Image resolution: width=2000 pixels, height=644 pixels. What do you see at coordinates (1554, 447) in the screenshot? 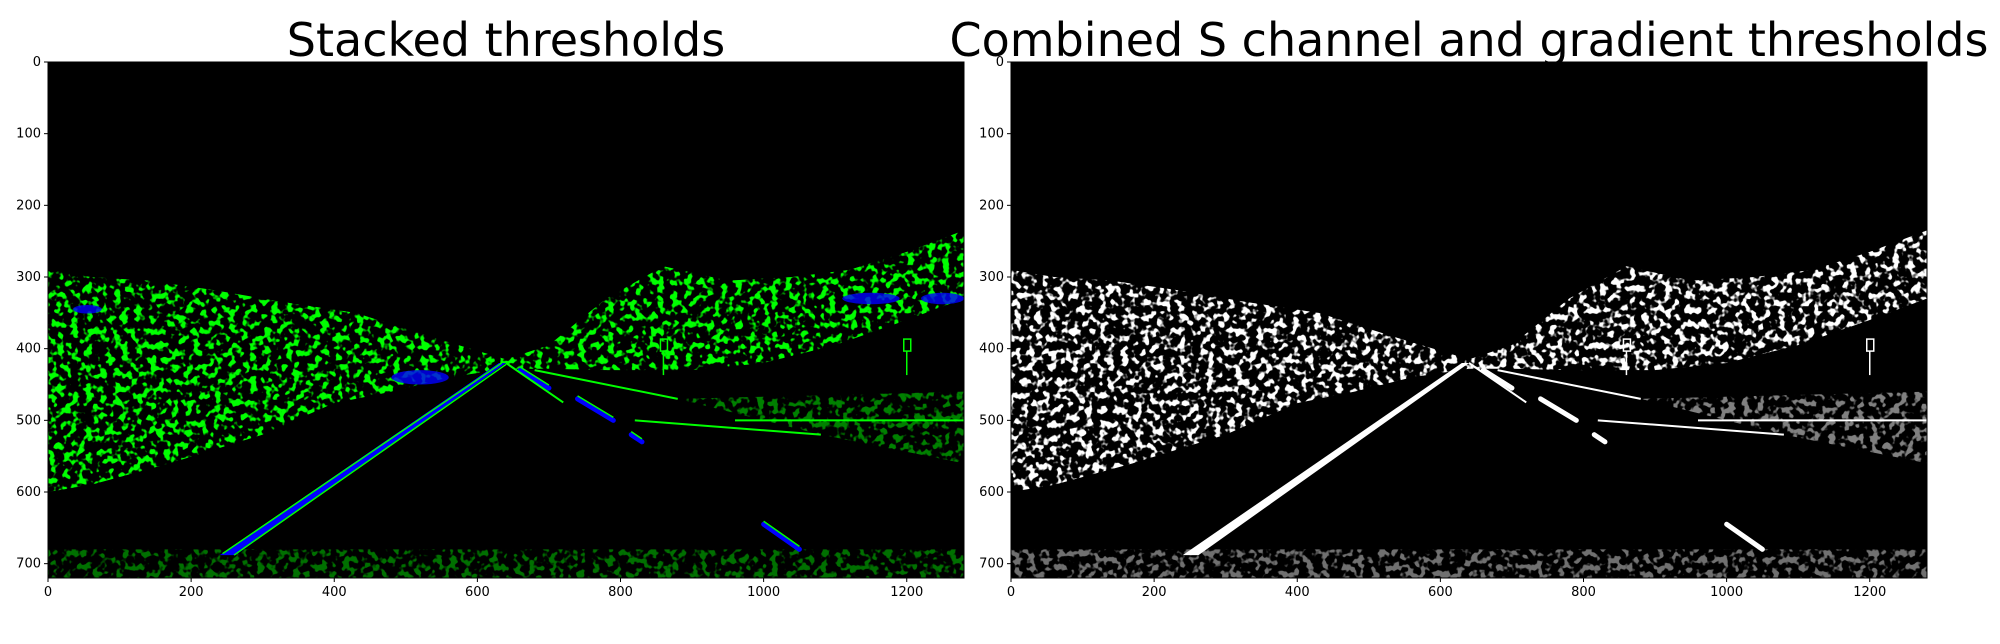
I see `lane-lines` at bounding box center [1554, 447].